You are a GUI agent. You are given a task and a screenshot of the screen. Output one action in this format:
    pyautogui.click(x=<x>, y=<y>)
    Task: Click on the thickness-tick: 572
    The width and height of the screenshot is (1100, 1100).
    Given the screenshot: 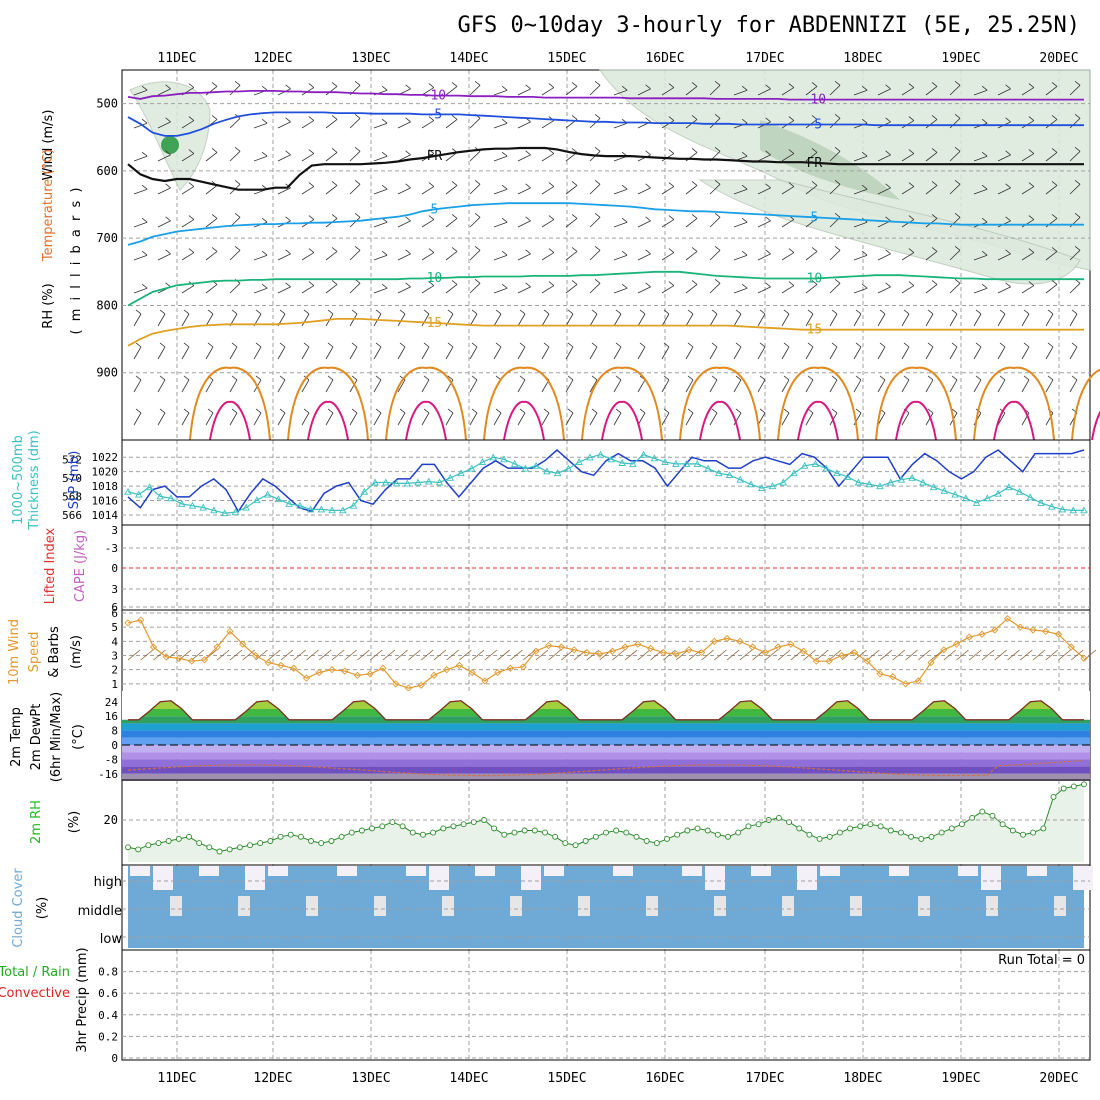 What is the action you would take?
    pyautogui.click(x=72, y=459)
    